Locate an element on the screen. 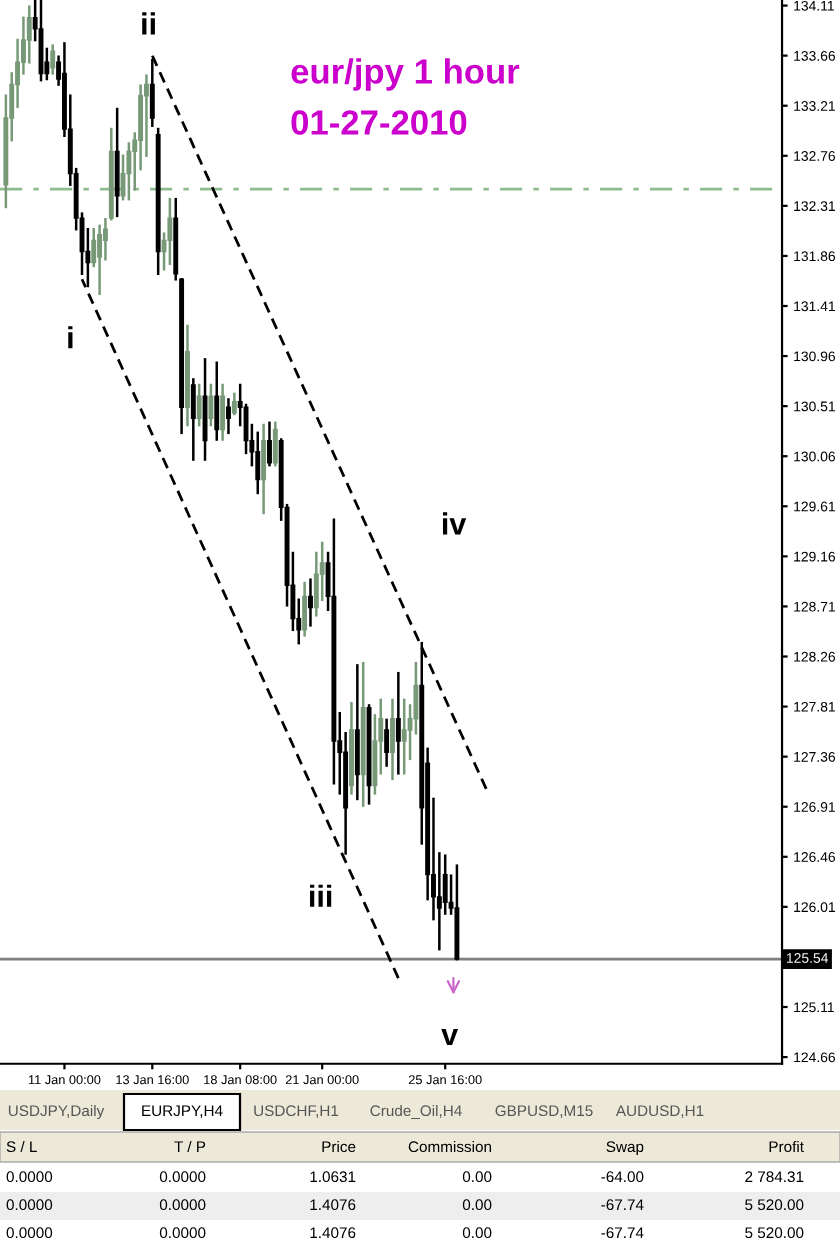 The height and width of the screenshot is (1250, 840). annotation: iv is located at coordinates (454, 523).